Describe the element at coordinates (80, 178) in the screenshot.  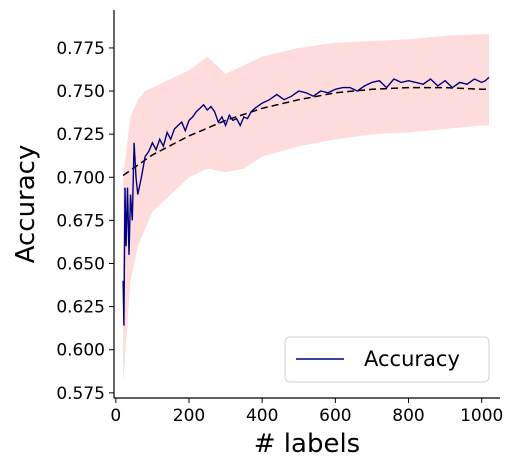
I see `y-tick-label: 0.700` at that location.